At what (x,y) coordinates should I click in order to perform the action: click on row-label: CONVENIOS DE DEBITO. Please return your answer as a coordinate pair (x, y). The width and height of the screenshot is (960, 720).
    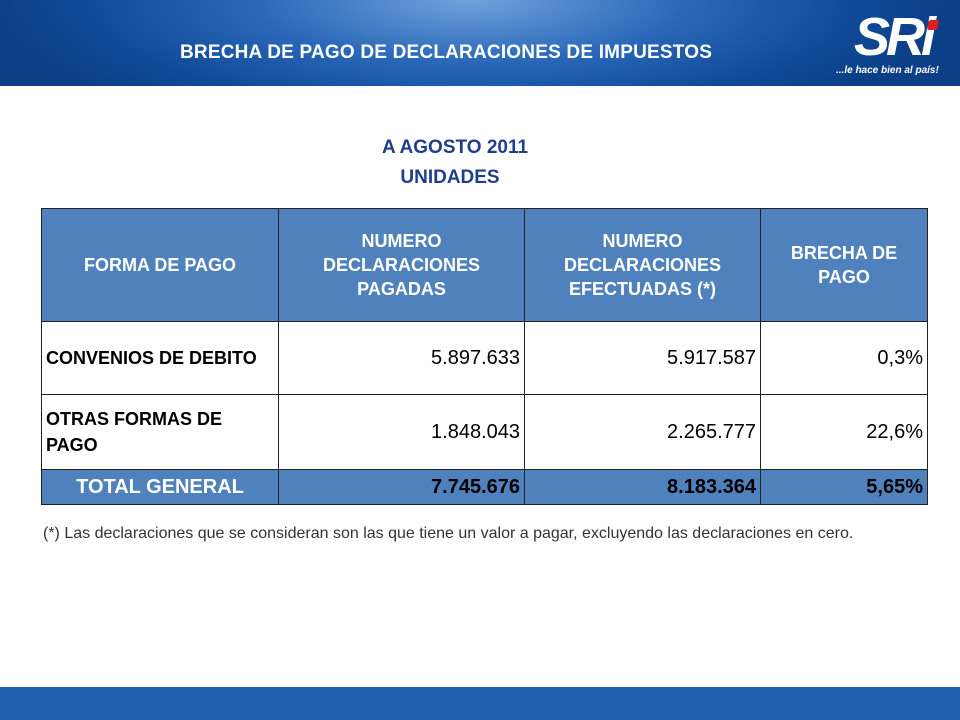
    Looking at the image, I should click on (160, 358).